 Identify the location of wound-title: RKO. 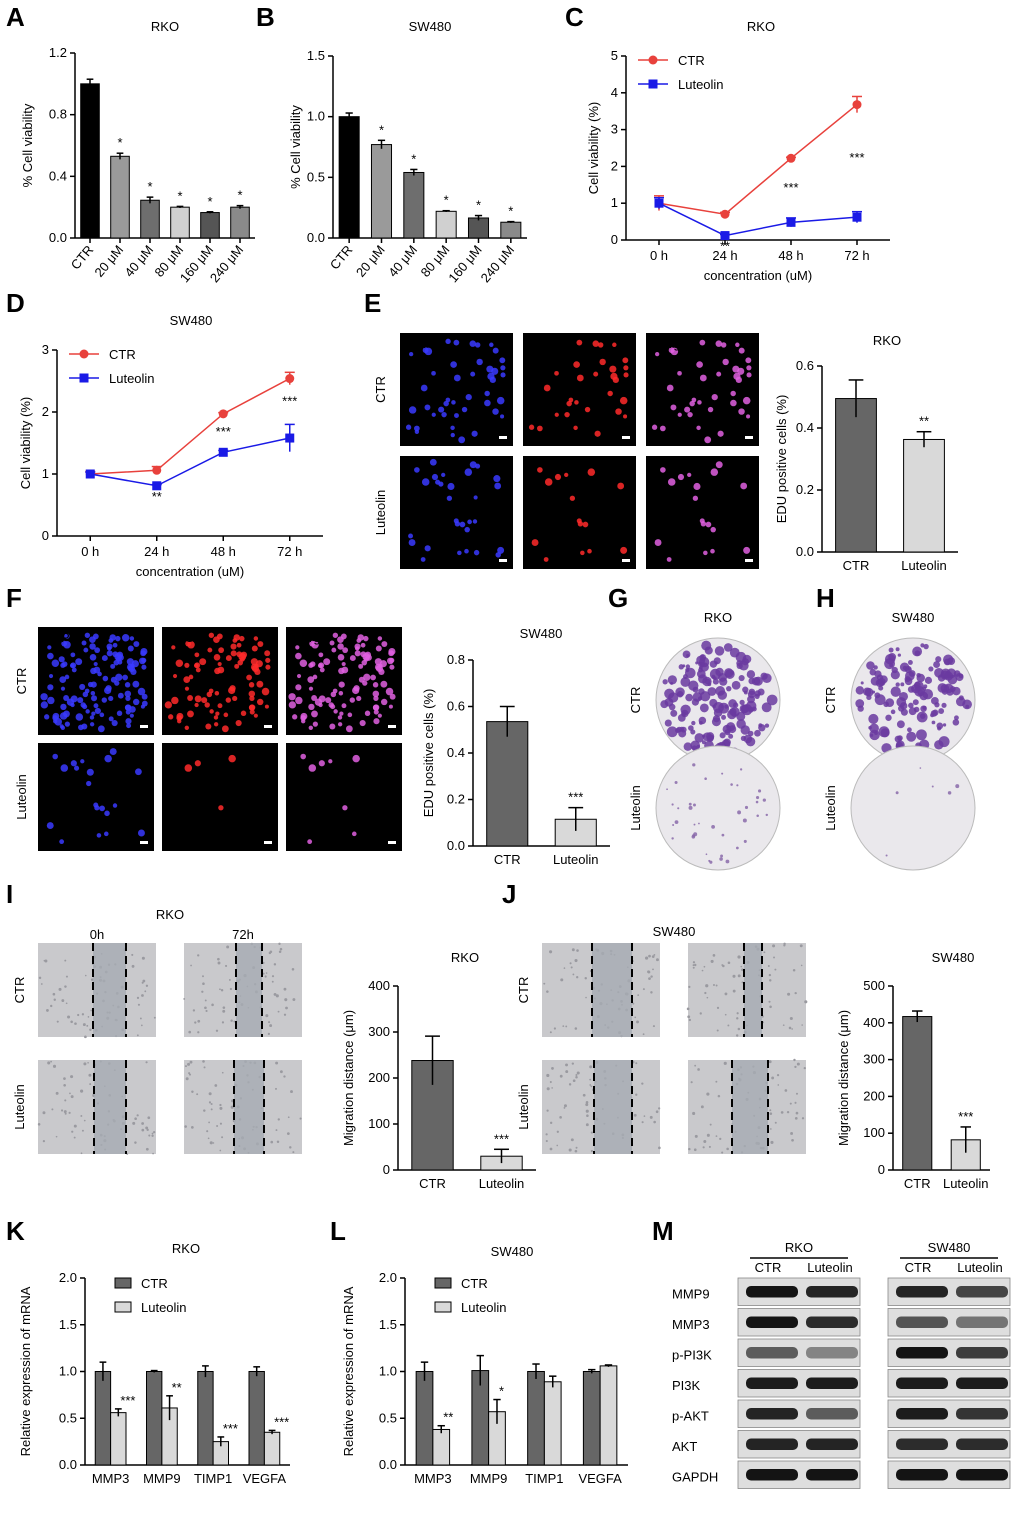
(170, 914).